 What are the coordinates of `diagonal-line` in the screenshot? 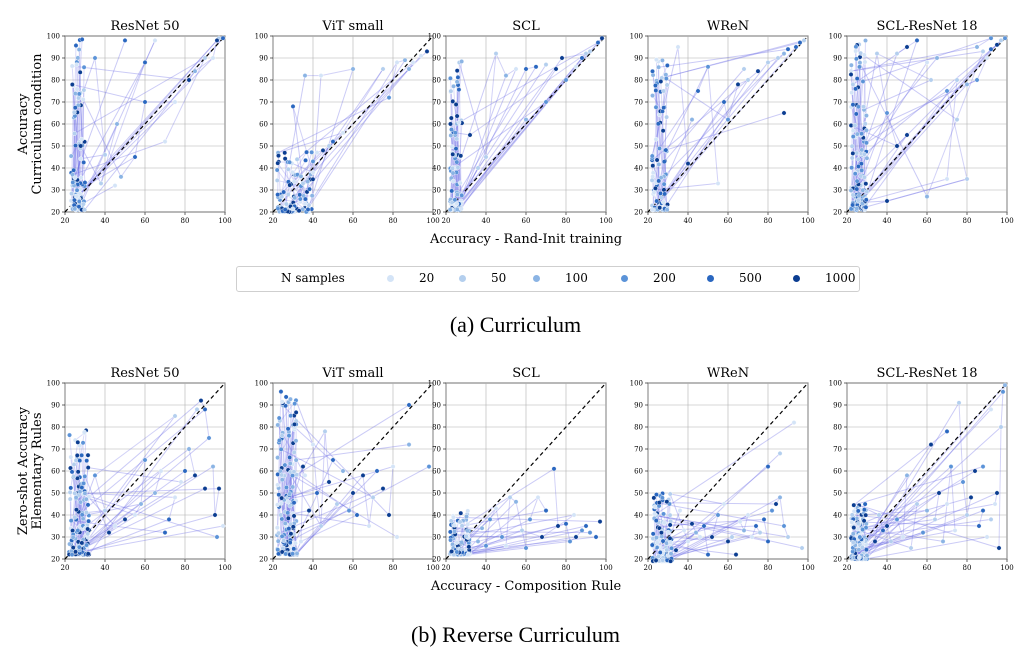 It's located at (927, 471).